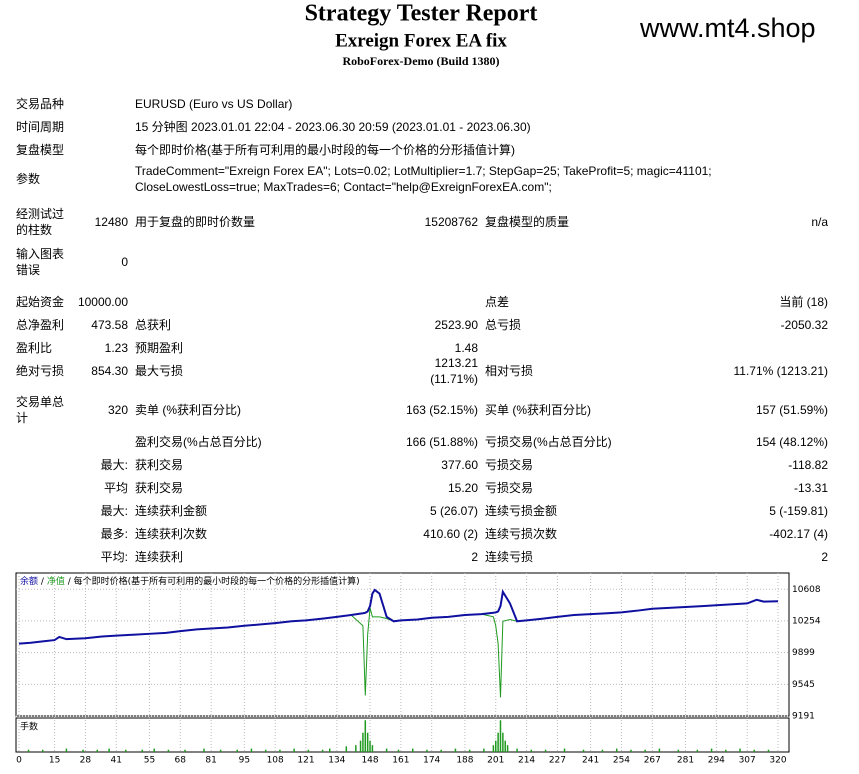 This screenshot has width=859, height=774. What do you see at coordinates (210, 761) in the screenshot?
I see `x-tick-label: 81` at bounding box center [210, 761].